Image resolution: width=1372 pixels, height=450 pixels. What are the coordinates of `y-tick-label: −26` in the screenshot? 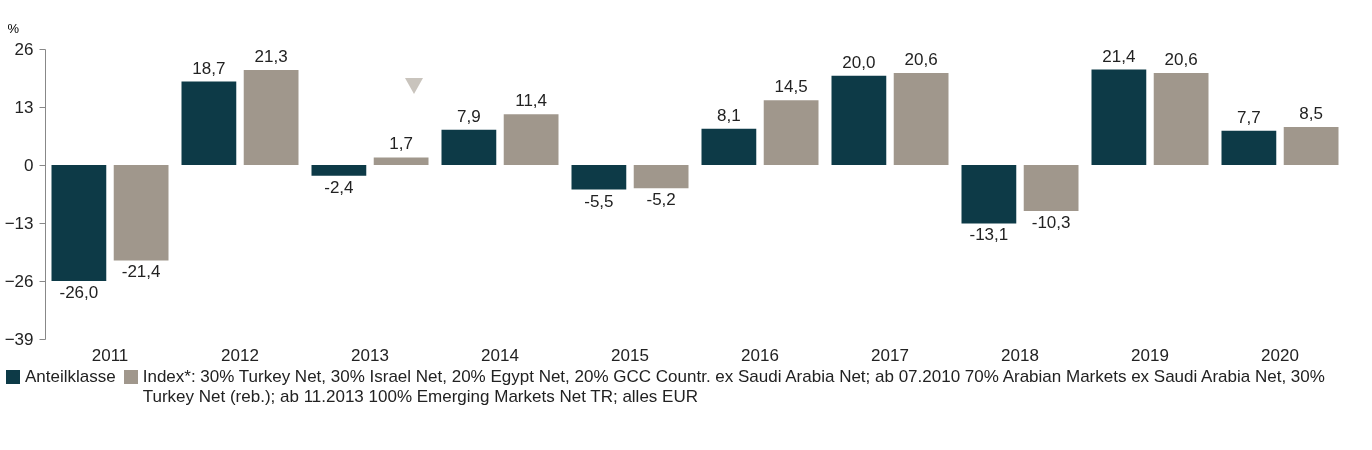 It's located at (19, 281).